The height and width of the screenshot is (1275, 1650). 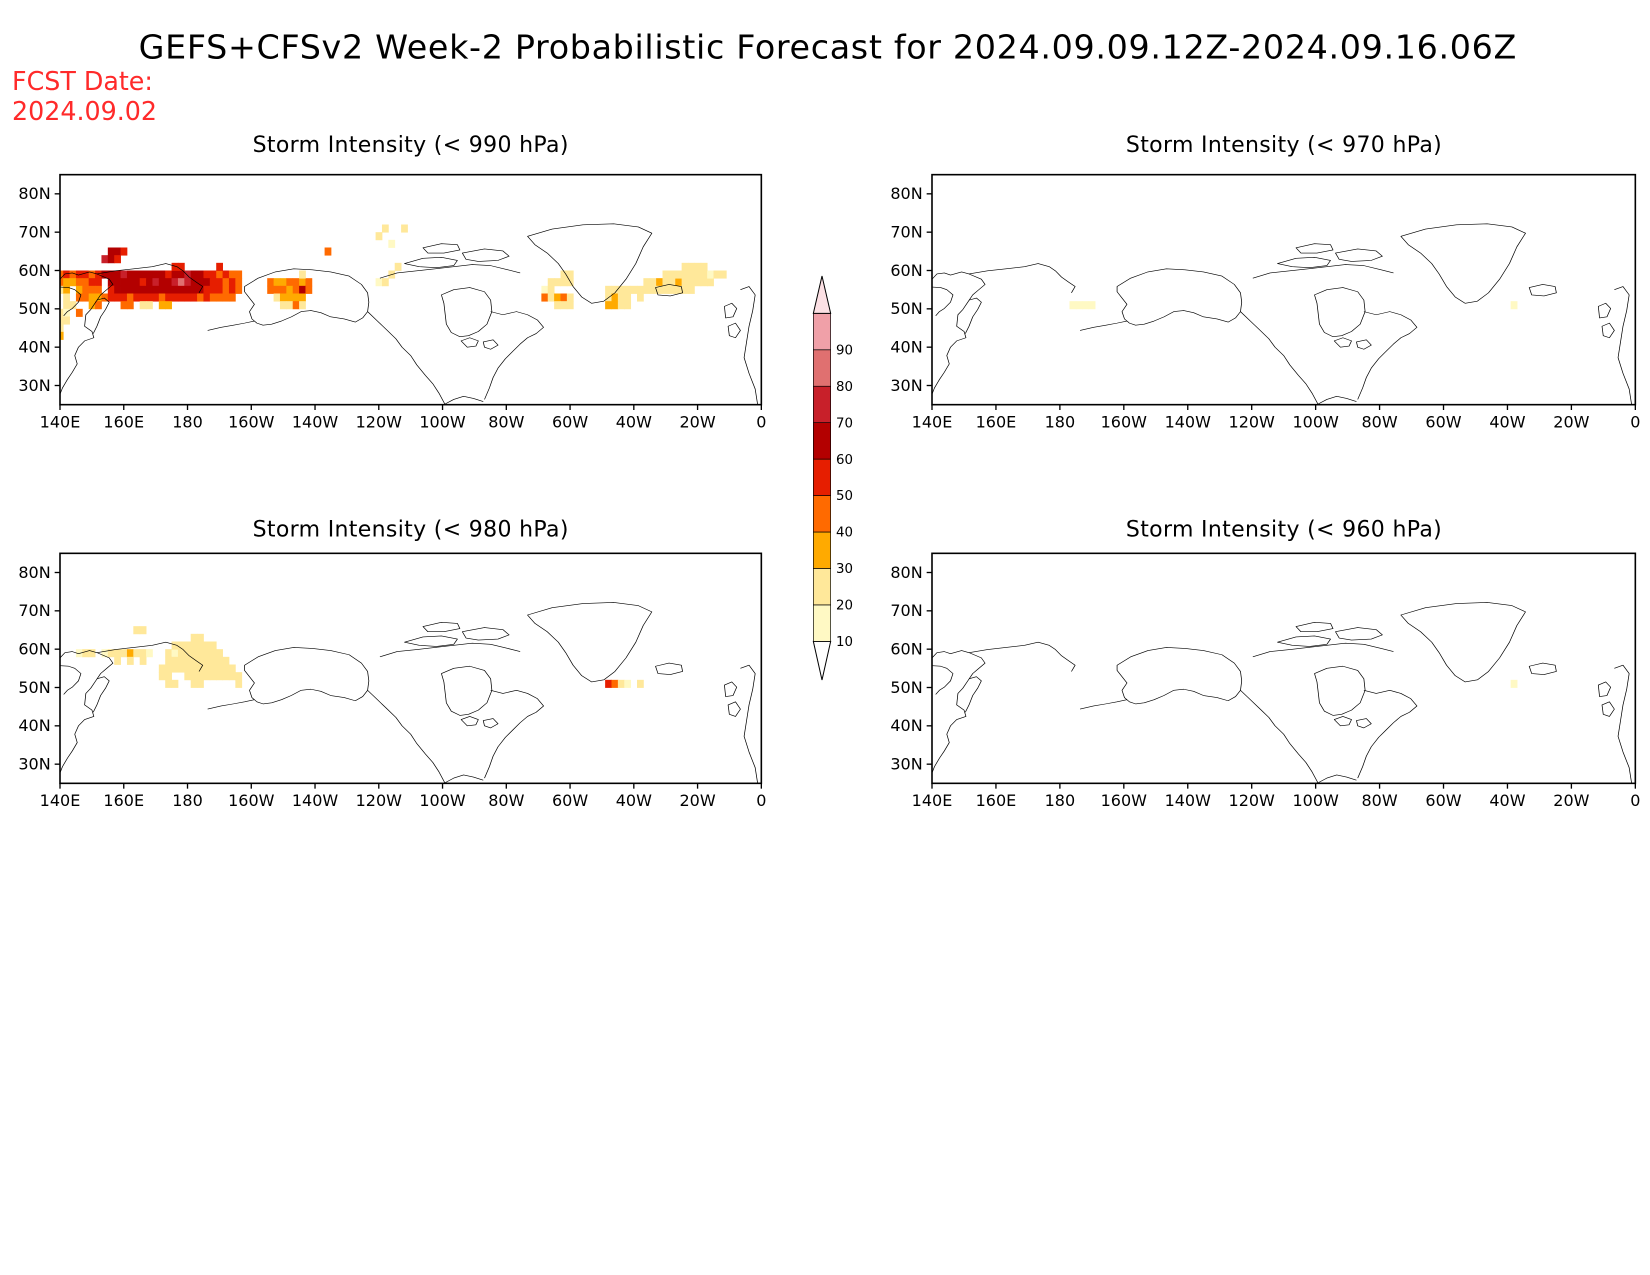 What do you see at coordinates (844, 606) in the screenshot?
I see `colorbar-label: 20` at bounding box center [844, 606].